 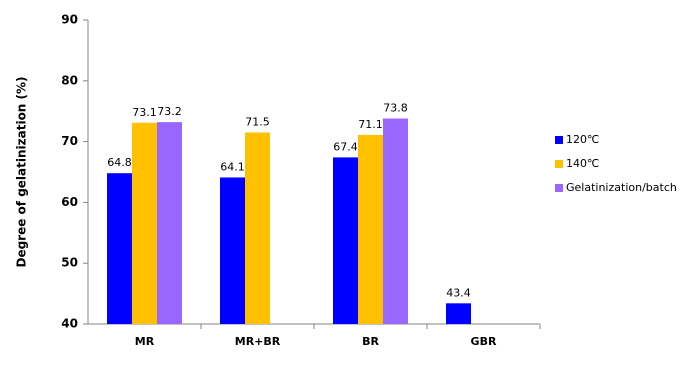 What do you see at coordinates (145, 341) in the screenshot?
I see `x-tick-label: MR` at bounding box center [145, 341].